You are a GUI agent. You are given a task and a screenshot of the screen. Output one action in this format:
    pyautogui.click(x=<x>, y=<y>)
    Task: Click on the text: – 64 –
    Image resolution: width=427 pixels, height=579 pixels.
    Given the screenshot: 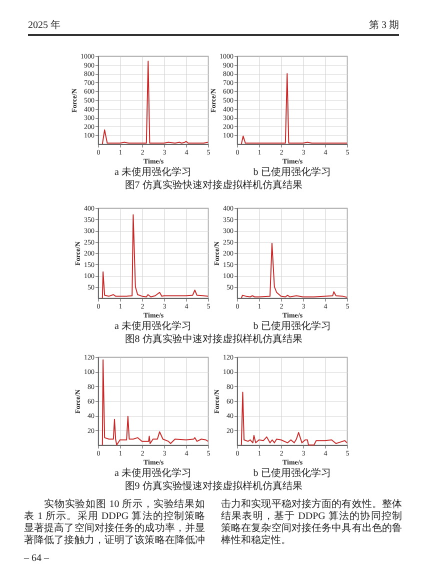 What is the action you would take?
    pyautogui.click(x=36, y=559)
    